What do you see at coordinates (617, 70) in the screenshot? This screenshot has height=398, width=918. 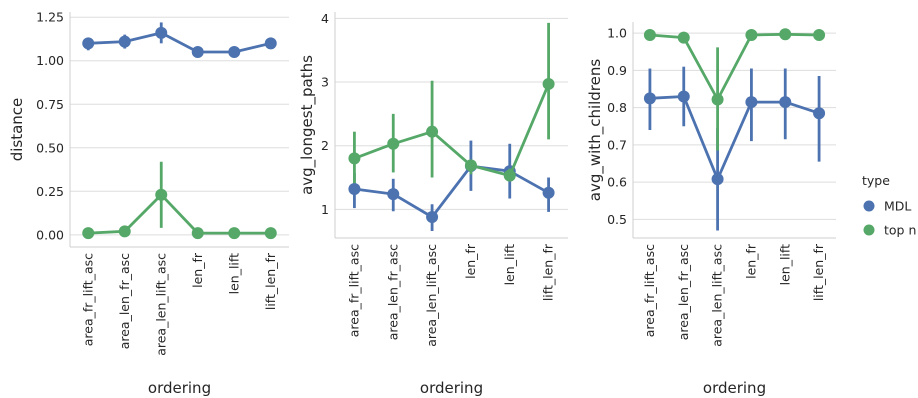 I see `y-tick-label: 0.9` at bounding box center [617, 70].